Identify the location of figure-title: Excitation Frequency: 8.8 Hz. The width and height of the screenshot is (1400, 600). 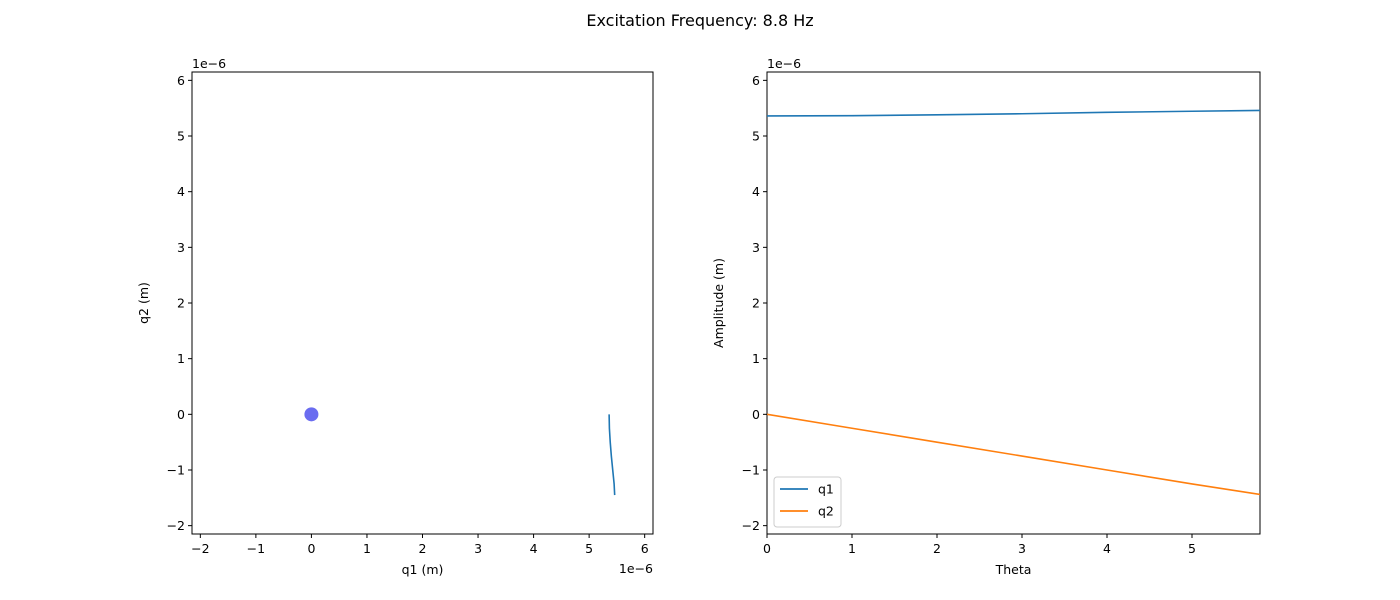
(699, 20).